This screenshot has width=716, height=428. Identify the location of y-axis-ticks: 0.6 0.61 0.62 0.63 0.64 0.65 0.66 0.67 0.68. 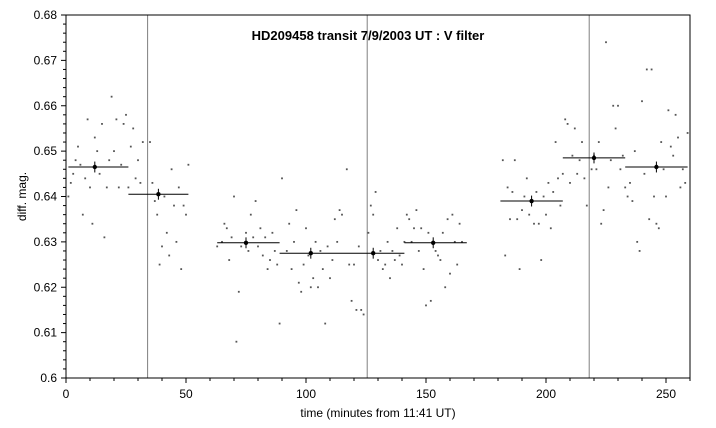
(50, 196).